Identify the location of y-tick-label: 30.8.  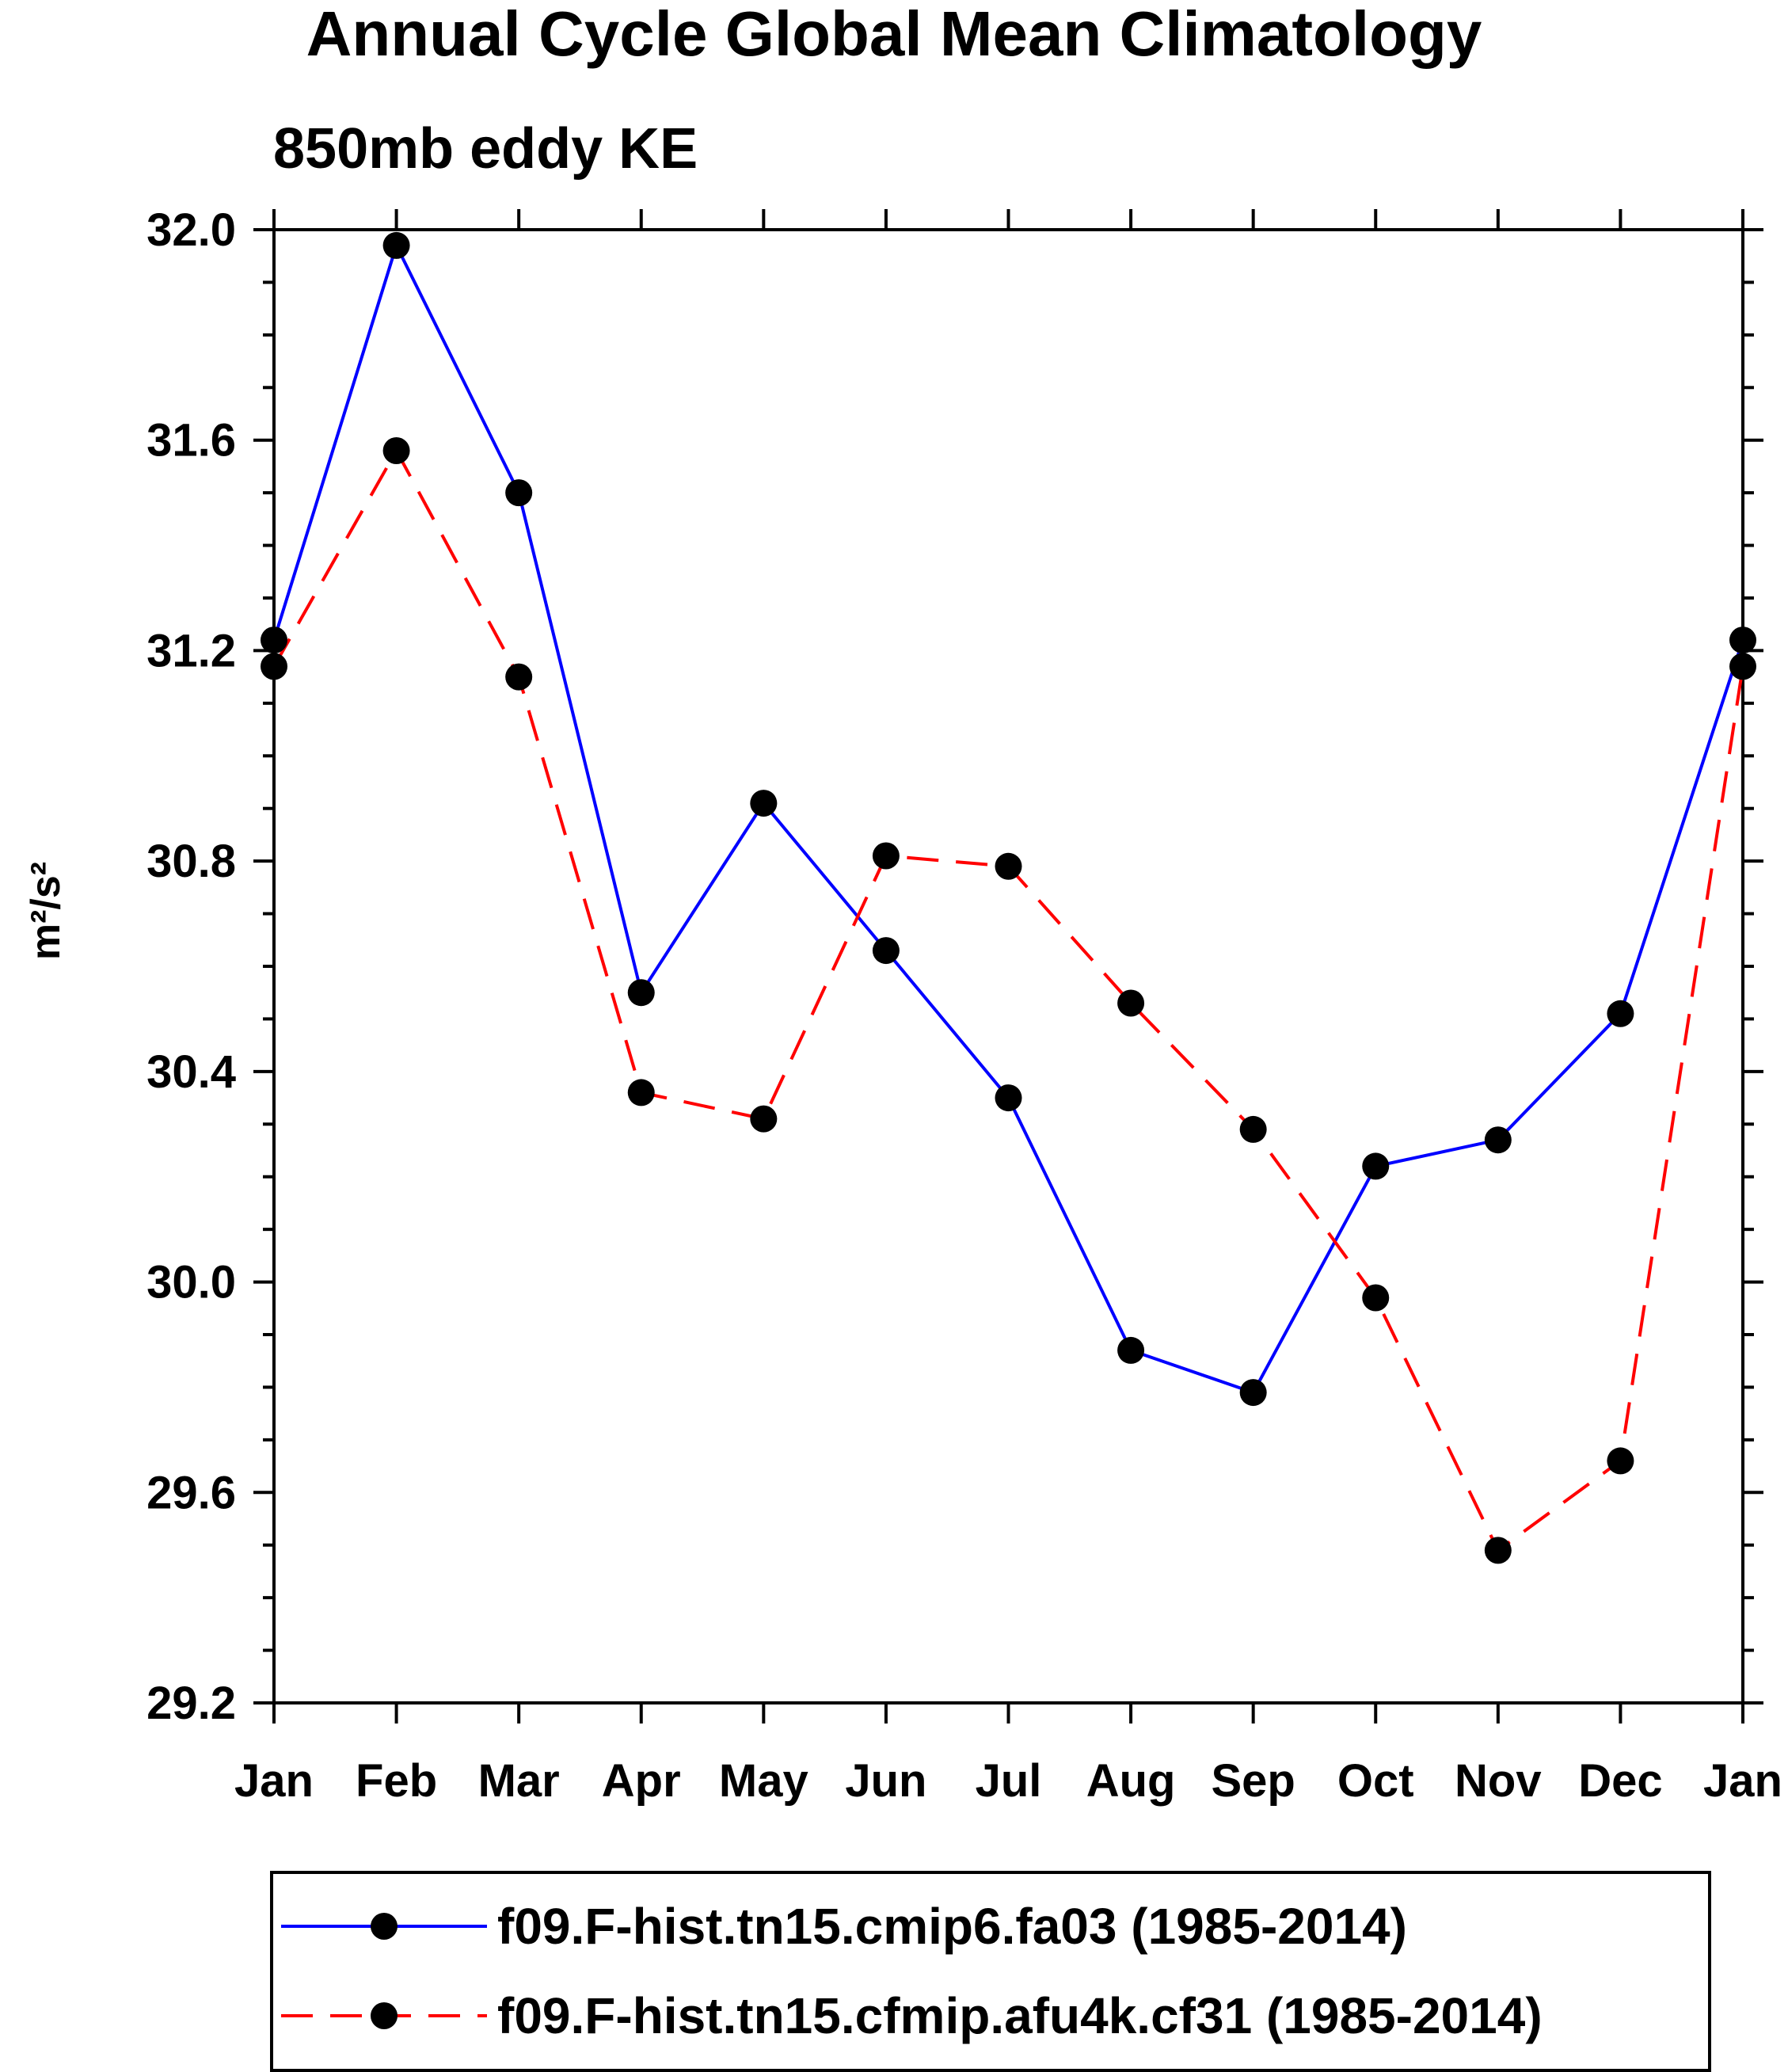
(191, 861).